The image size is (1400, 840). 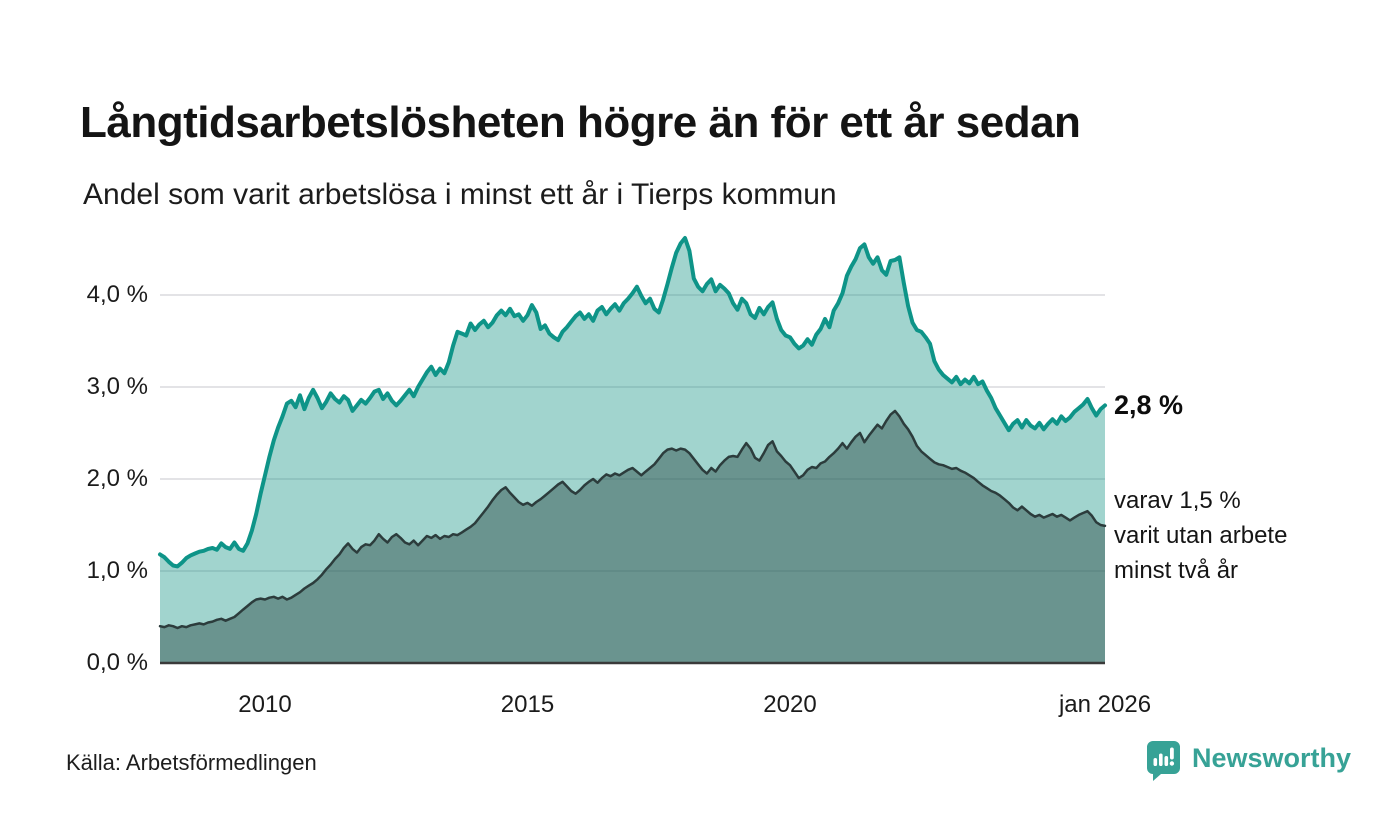 What do you see at coordinates (1272, 758) in the screenshot?
I see `brand-name: Newsworthy` at bounding box center [1272, 758].